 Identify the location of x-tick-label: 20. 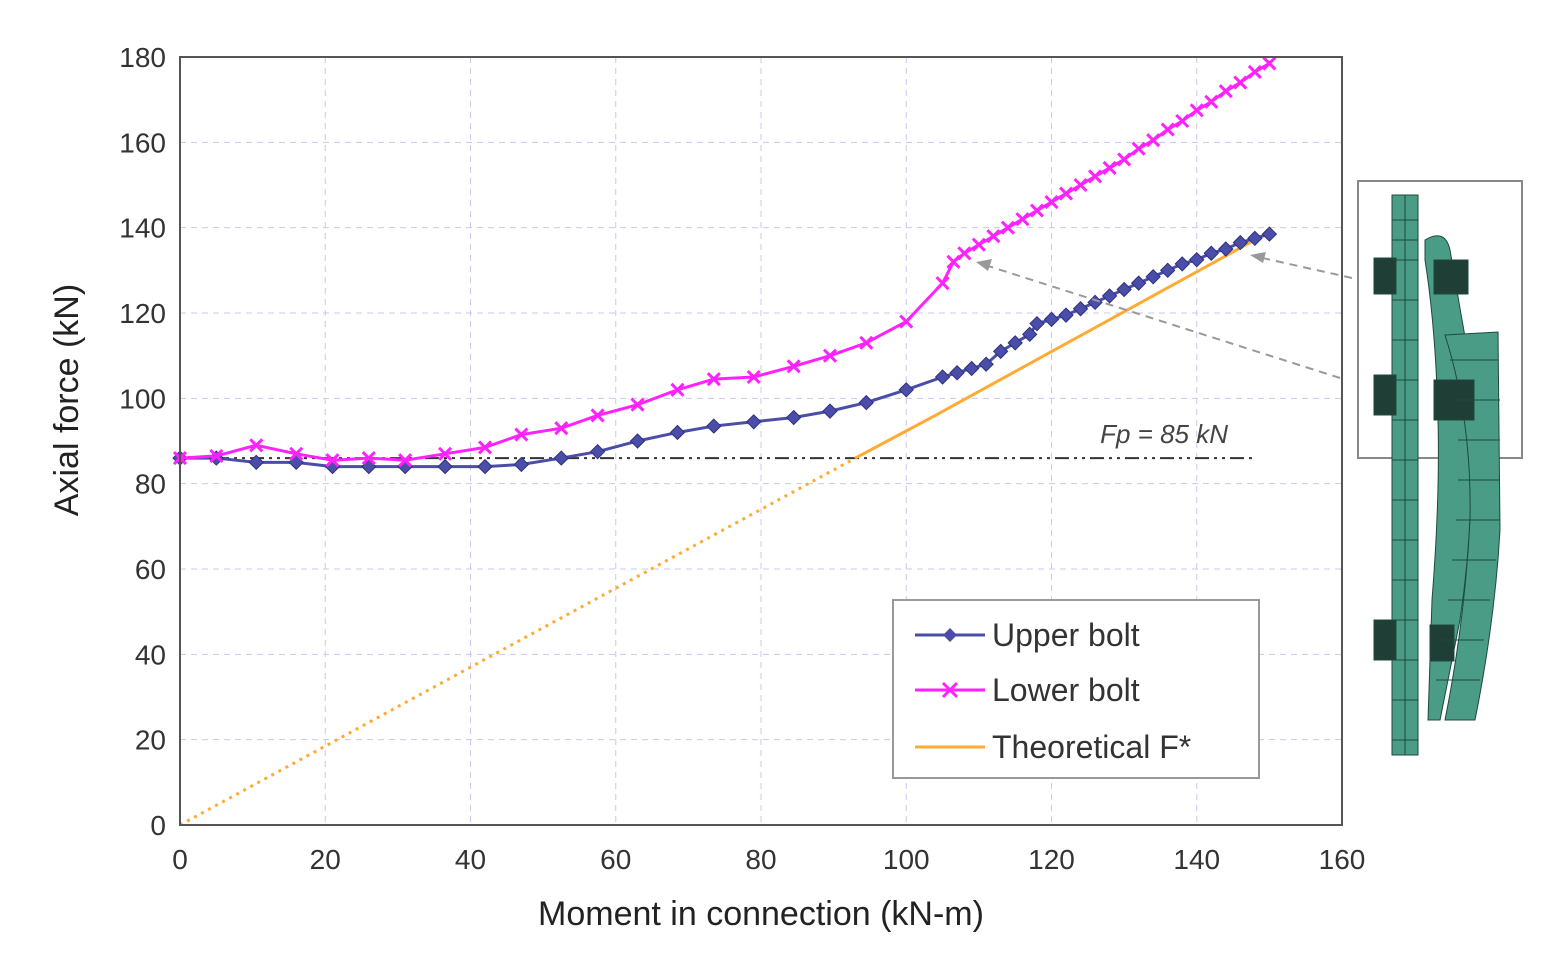
(325, 859).